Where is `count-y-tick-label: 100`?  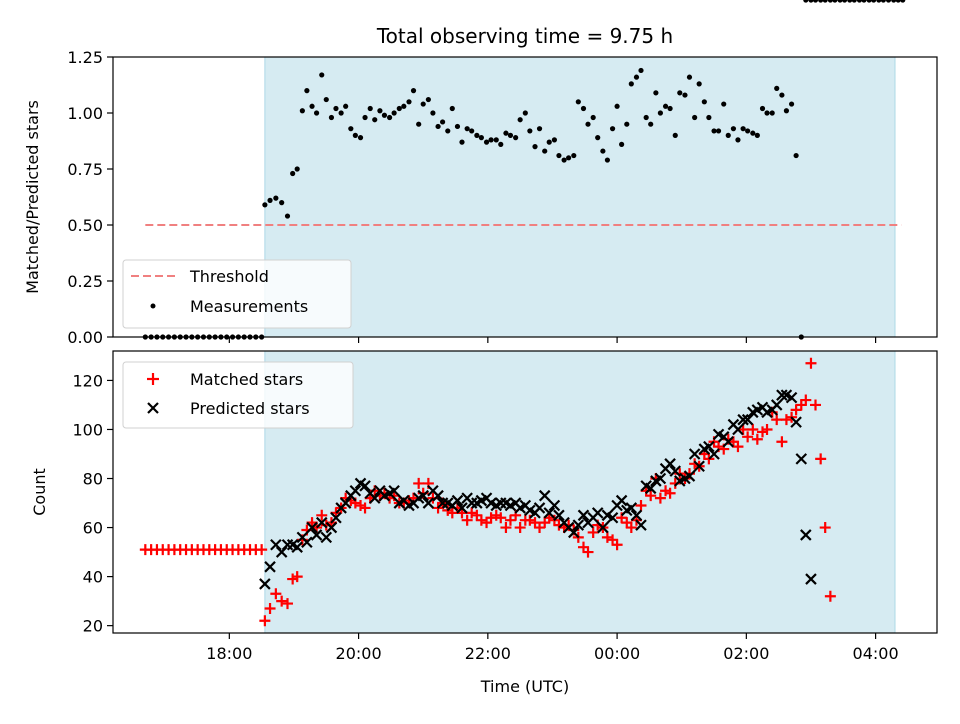
count-y-tick-label: 100 is located at coordinates (87, 429).